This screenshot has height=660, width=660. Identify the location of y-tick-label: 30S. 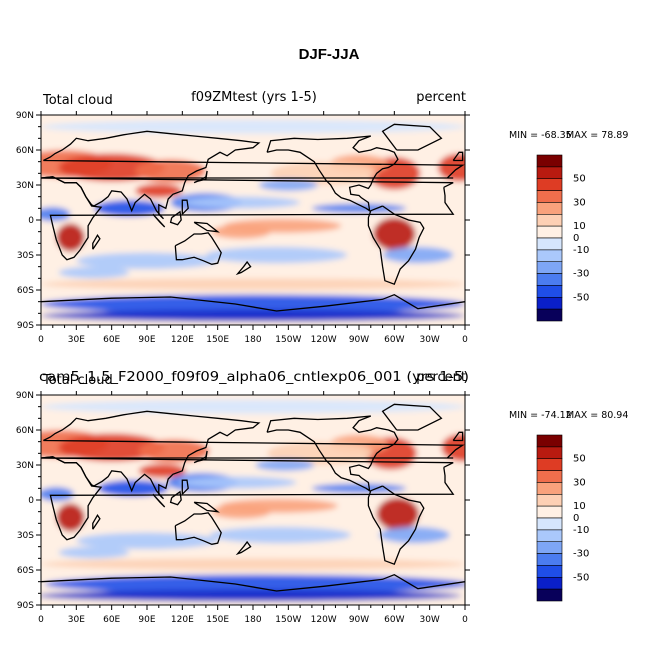
(25, 256).